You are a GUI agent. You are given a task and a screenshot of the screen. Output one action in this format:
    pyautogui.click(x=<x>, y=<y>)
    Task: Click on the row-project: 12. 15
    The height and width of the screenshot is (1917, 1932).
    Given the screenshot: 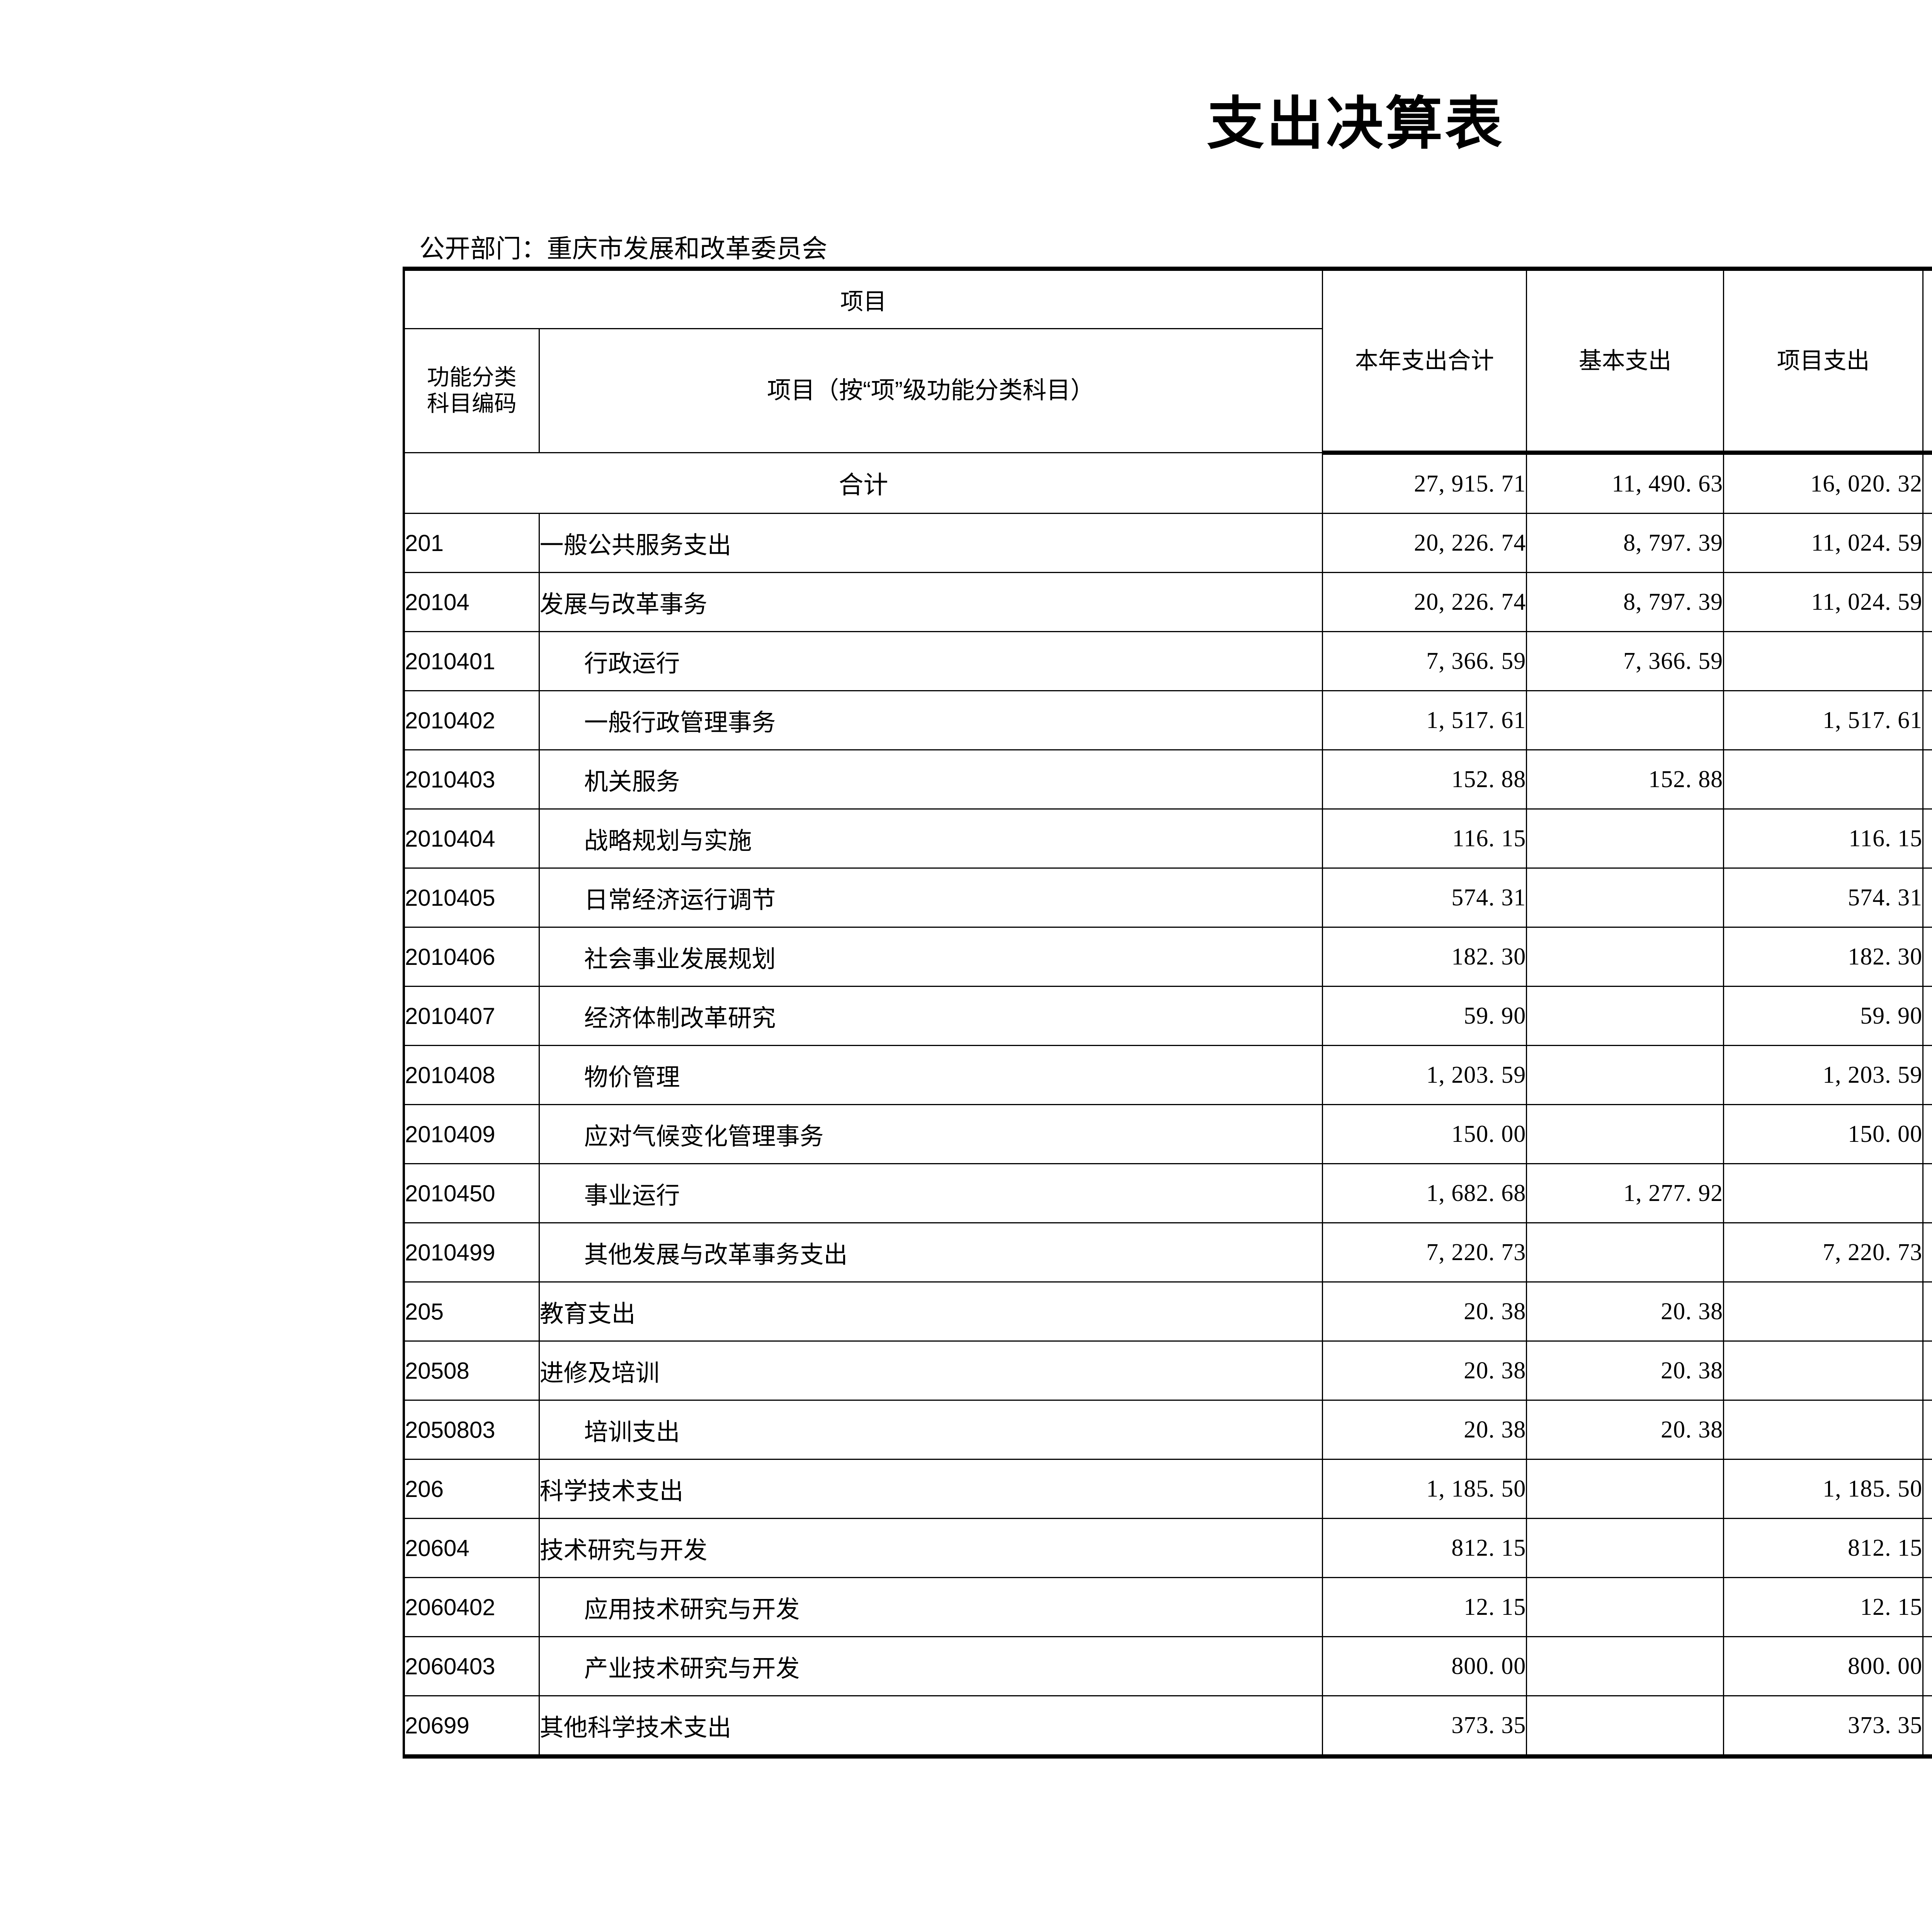 What is the action you would take?
    pyautogui.click(x=1824, y=1607)
    